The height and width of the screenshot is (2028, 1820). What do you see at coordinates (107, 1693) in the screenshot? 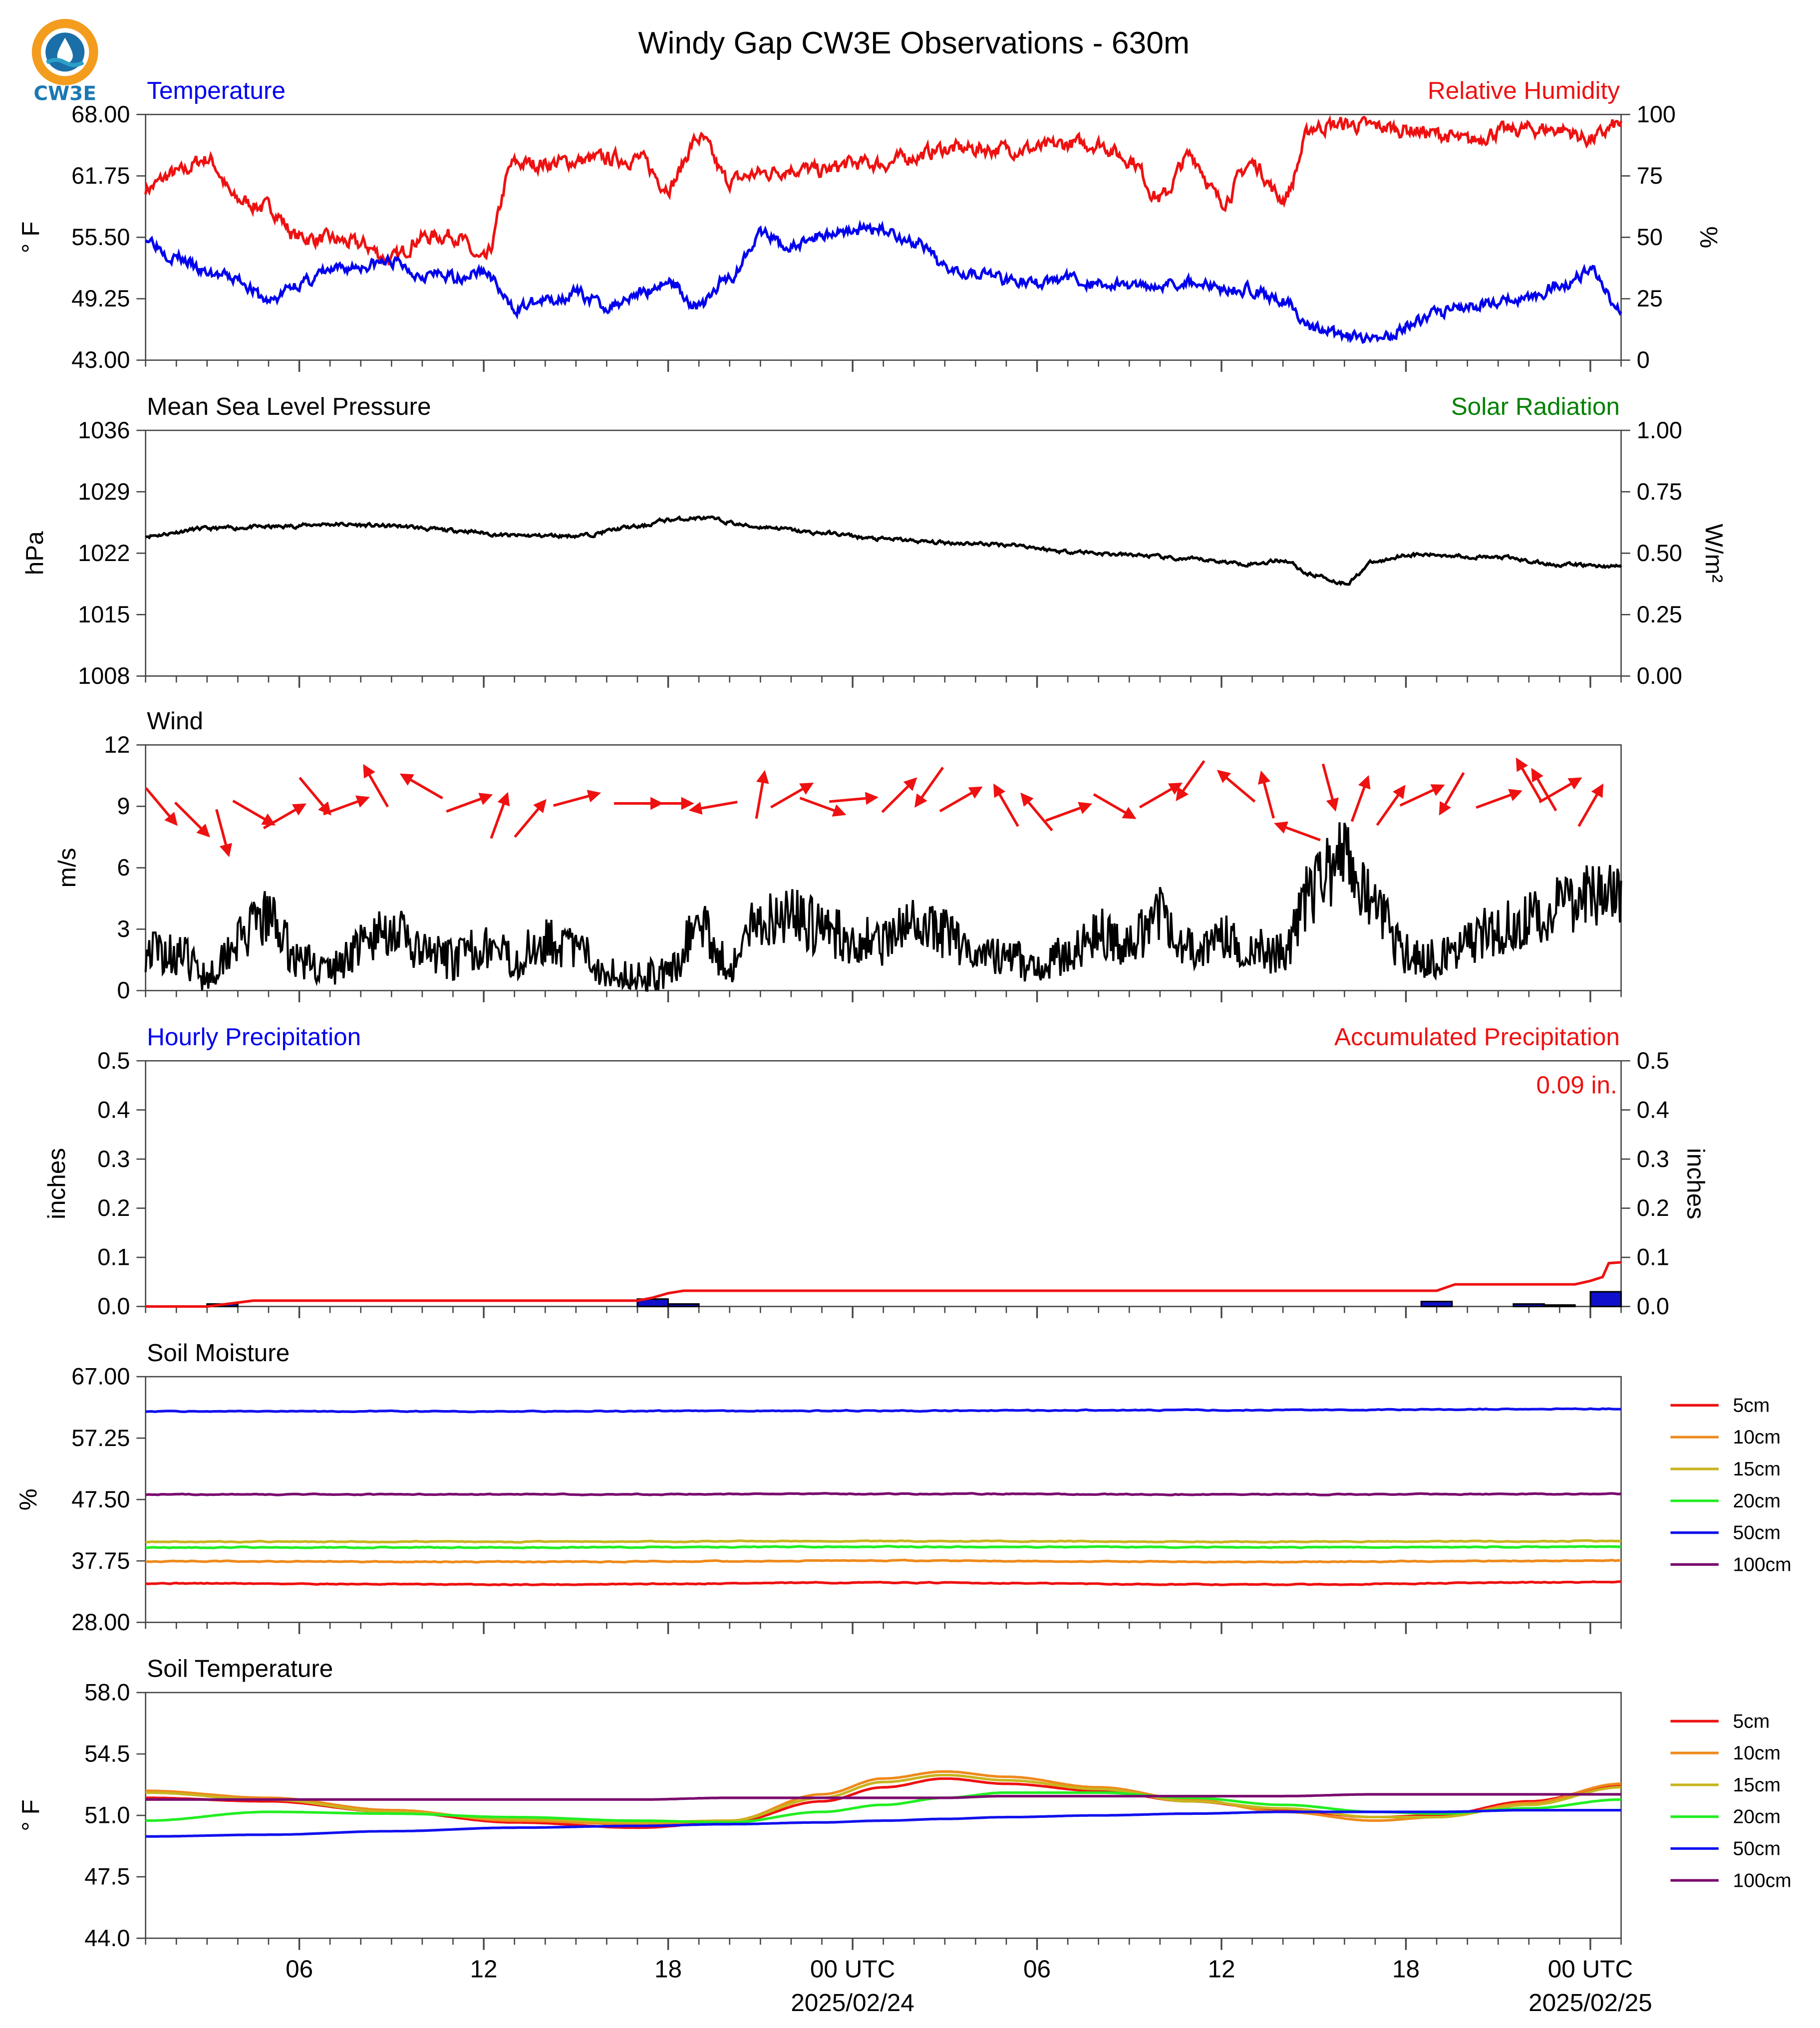
I see `y-tick-label-left: 58.0` at bounding box center [107, 1693].